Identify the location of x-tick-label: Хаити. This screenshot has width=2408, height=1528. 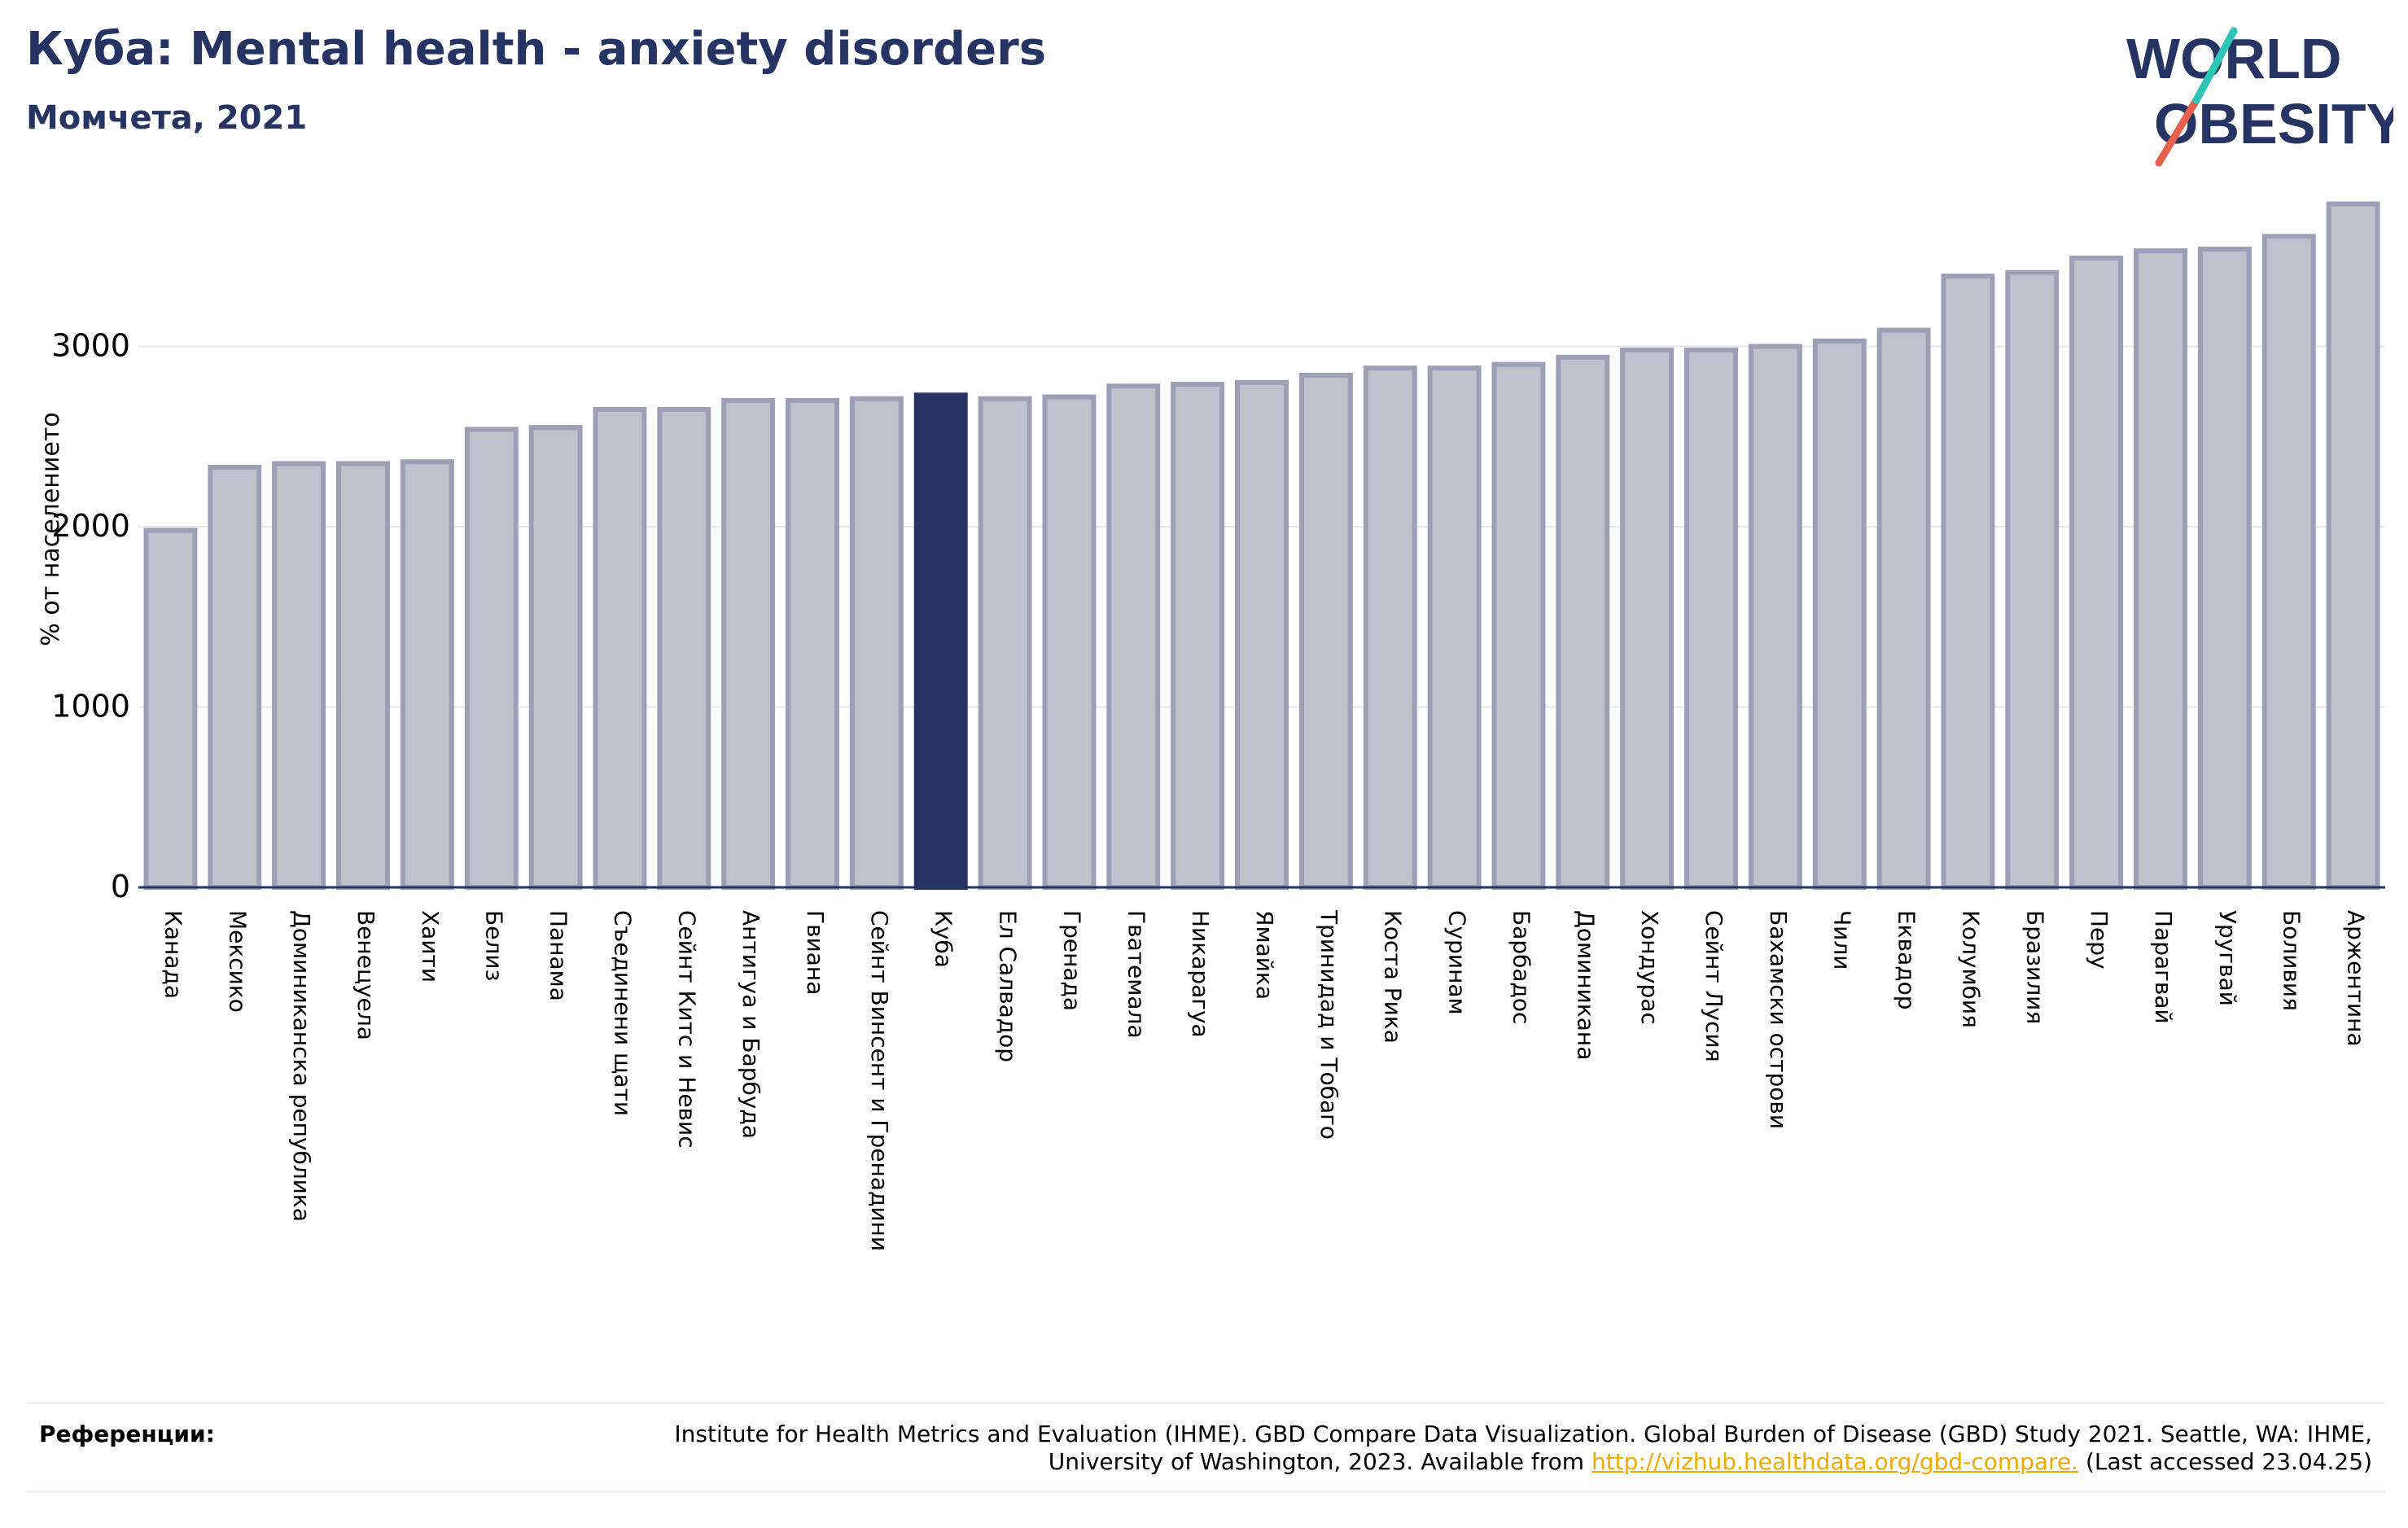
(431, 946).